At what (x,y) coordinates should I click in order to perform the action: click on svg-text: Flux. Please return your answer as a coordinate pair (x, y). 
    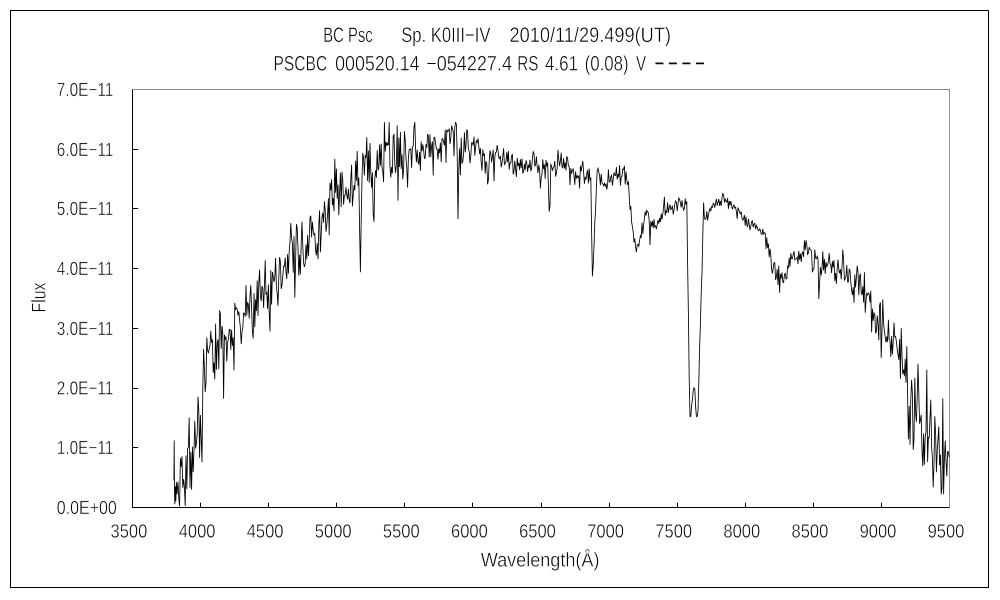
    Looking at the image, I should click on (40, 298).